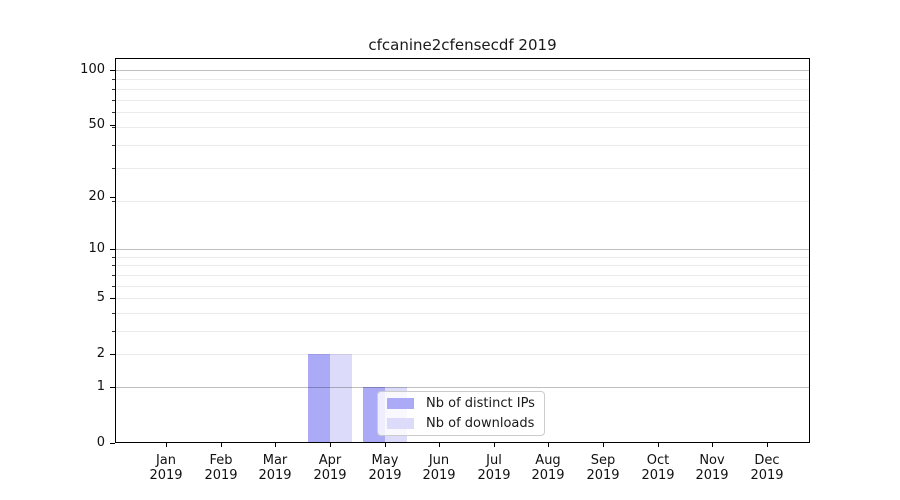  What do you see at coordinates (100, 386) in the screenshot?
I see `y-tick-label: 1` at bounding box center [100, 386].